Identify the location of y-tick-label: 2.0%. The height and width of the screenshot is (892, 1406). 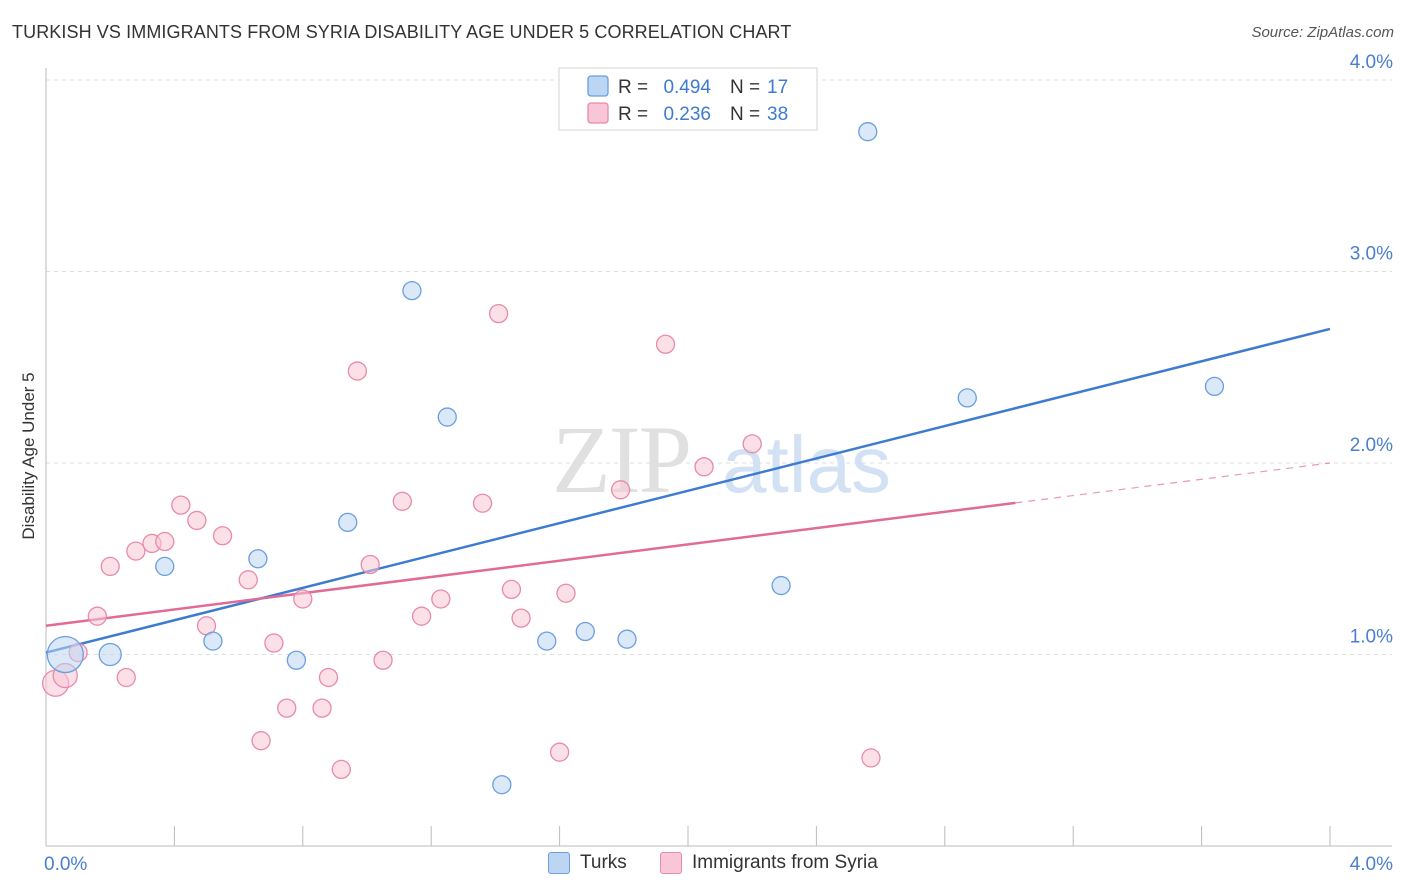
(1371, 445).